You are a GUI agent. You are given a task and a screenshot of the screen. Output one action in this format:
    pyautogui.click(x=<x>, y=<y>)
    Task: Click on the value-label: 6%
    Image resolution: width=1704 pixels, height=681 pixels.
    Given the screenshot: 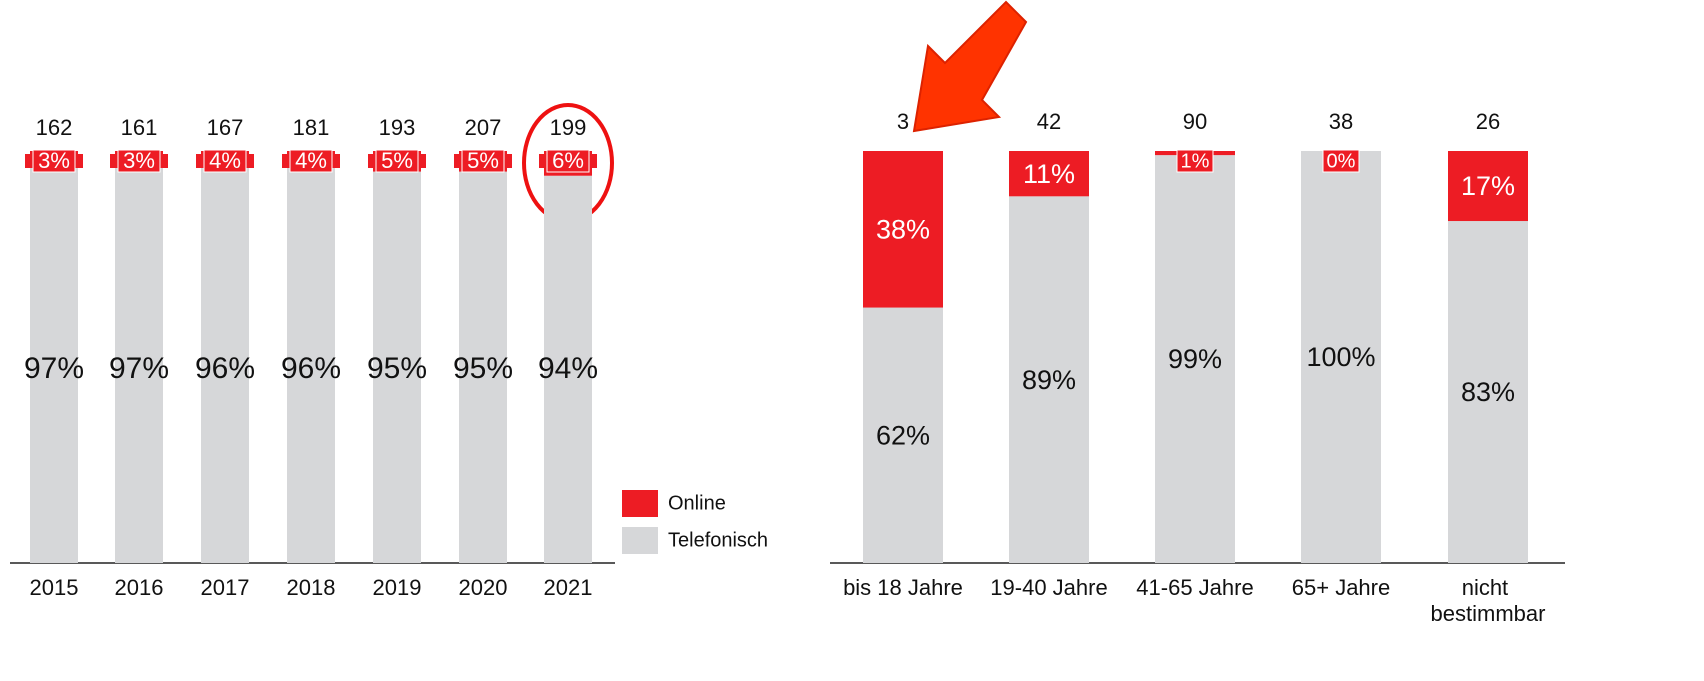 What is the action you would take?
    pyautogui.click(x=568, y=160)
    